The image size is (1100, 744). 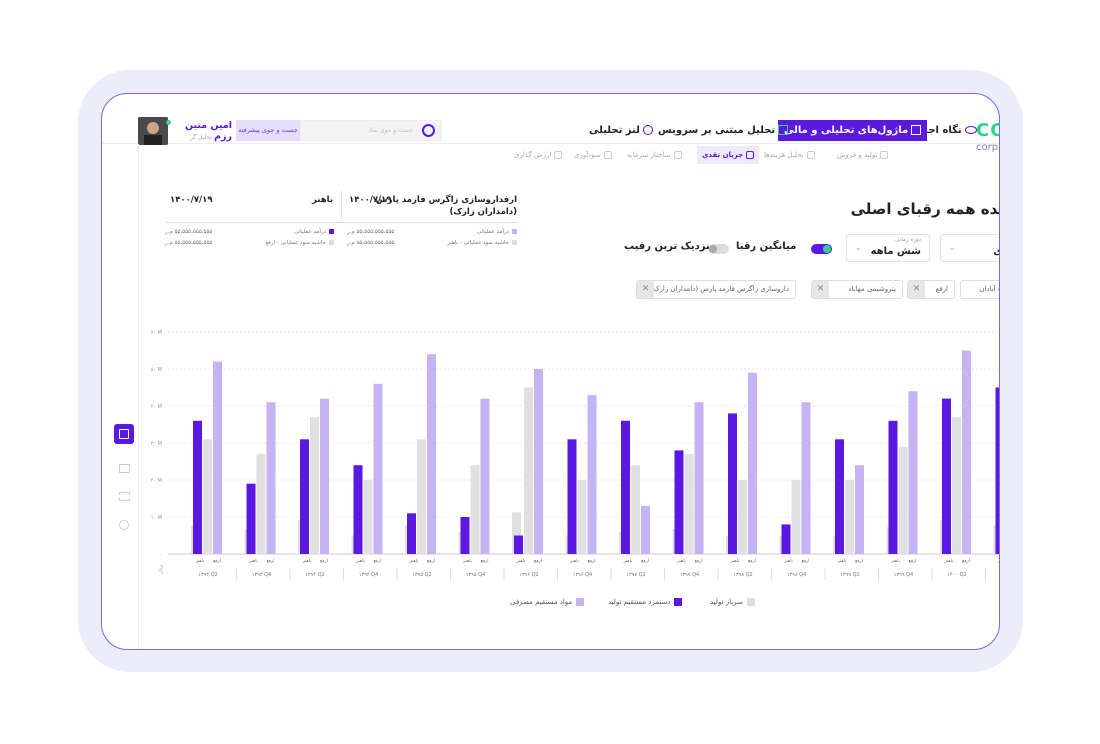 What do you see at coordinates (261, 575) in the screenshot?
I see `x-tick-label: ۱۳۹۳ Q4` at bounding box center [261, 575].